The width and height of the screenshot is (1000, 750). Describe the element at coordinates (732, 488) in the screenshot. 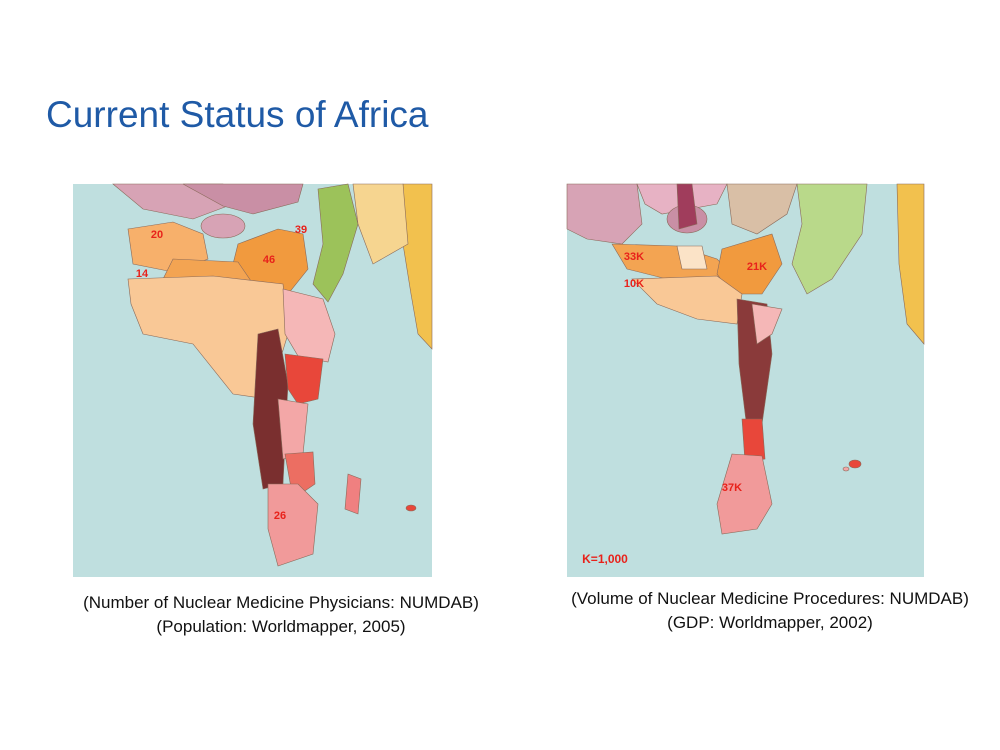

I see `map-label: 37K` at that location.